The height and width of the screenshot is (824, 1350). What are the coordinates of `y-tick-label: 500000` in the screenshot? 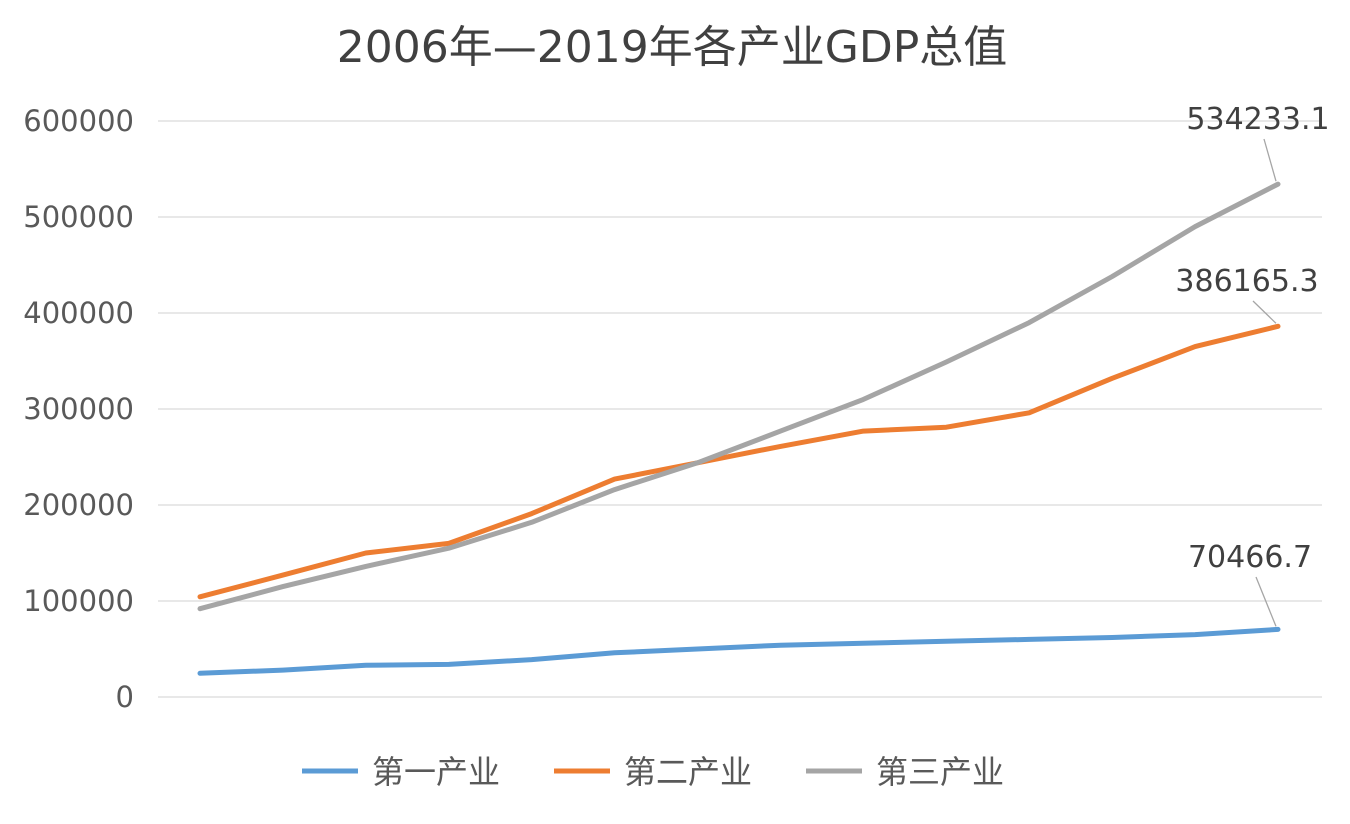 It's located at (78, 217).